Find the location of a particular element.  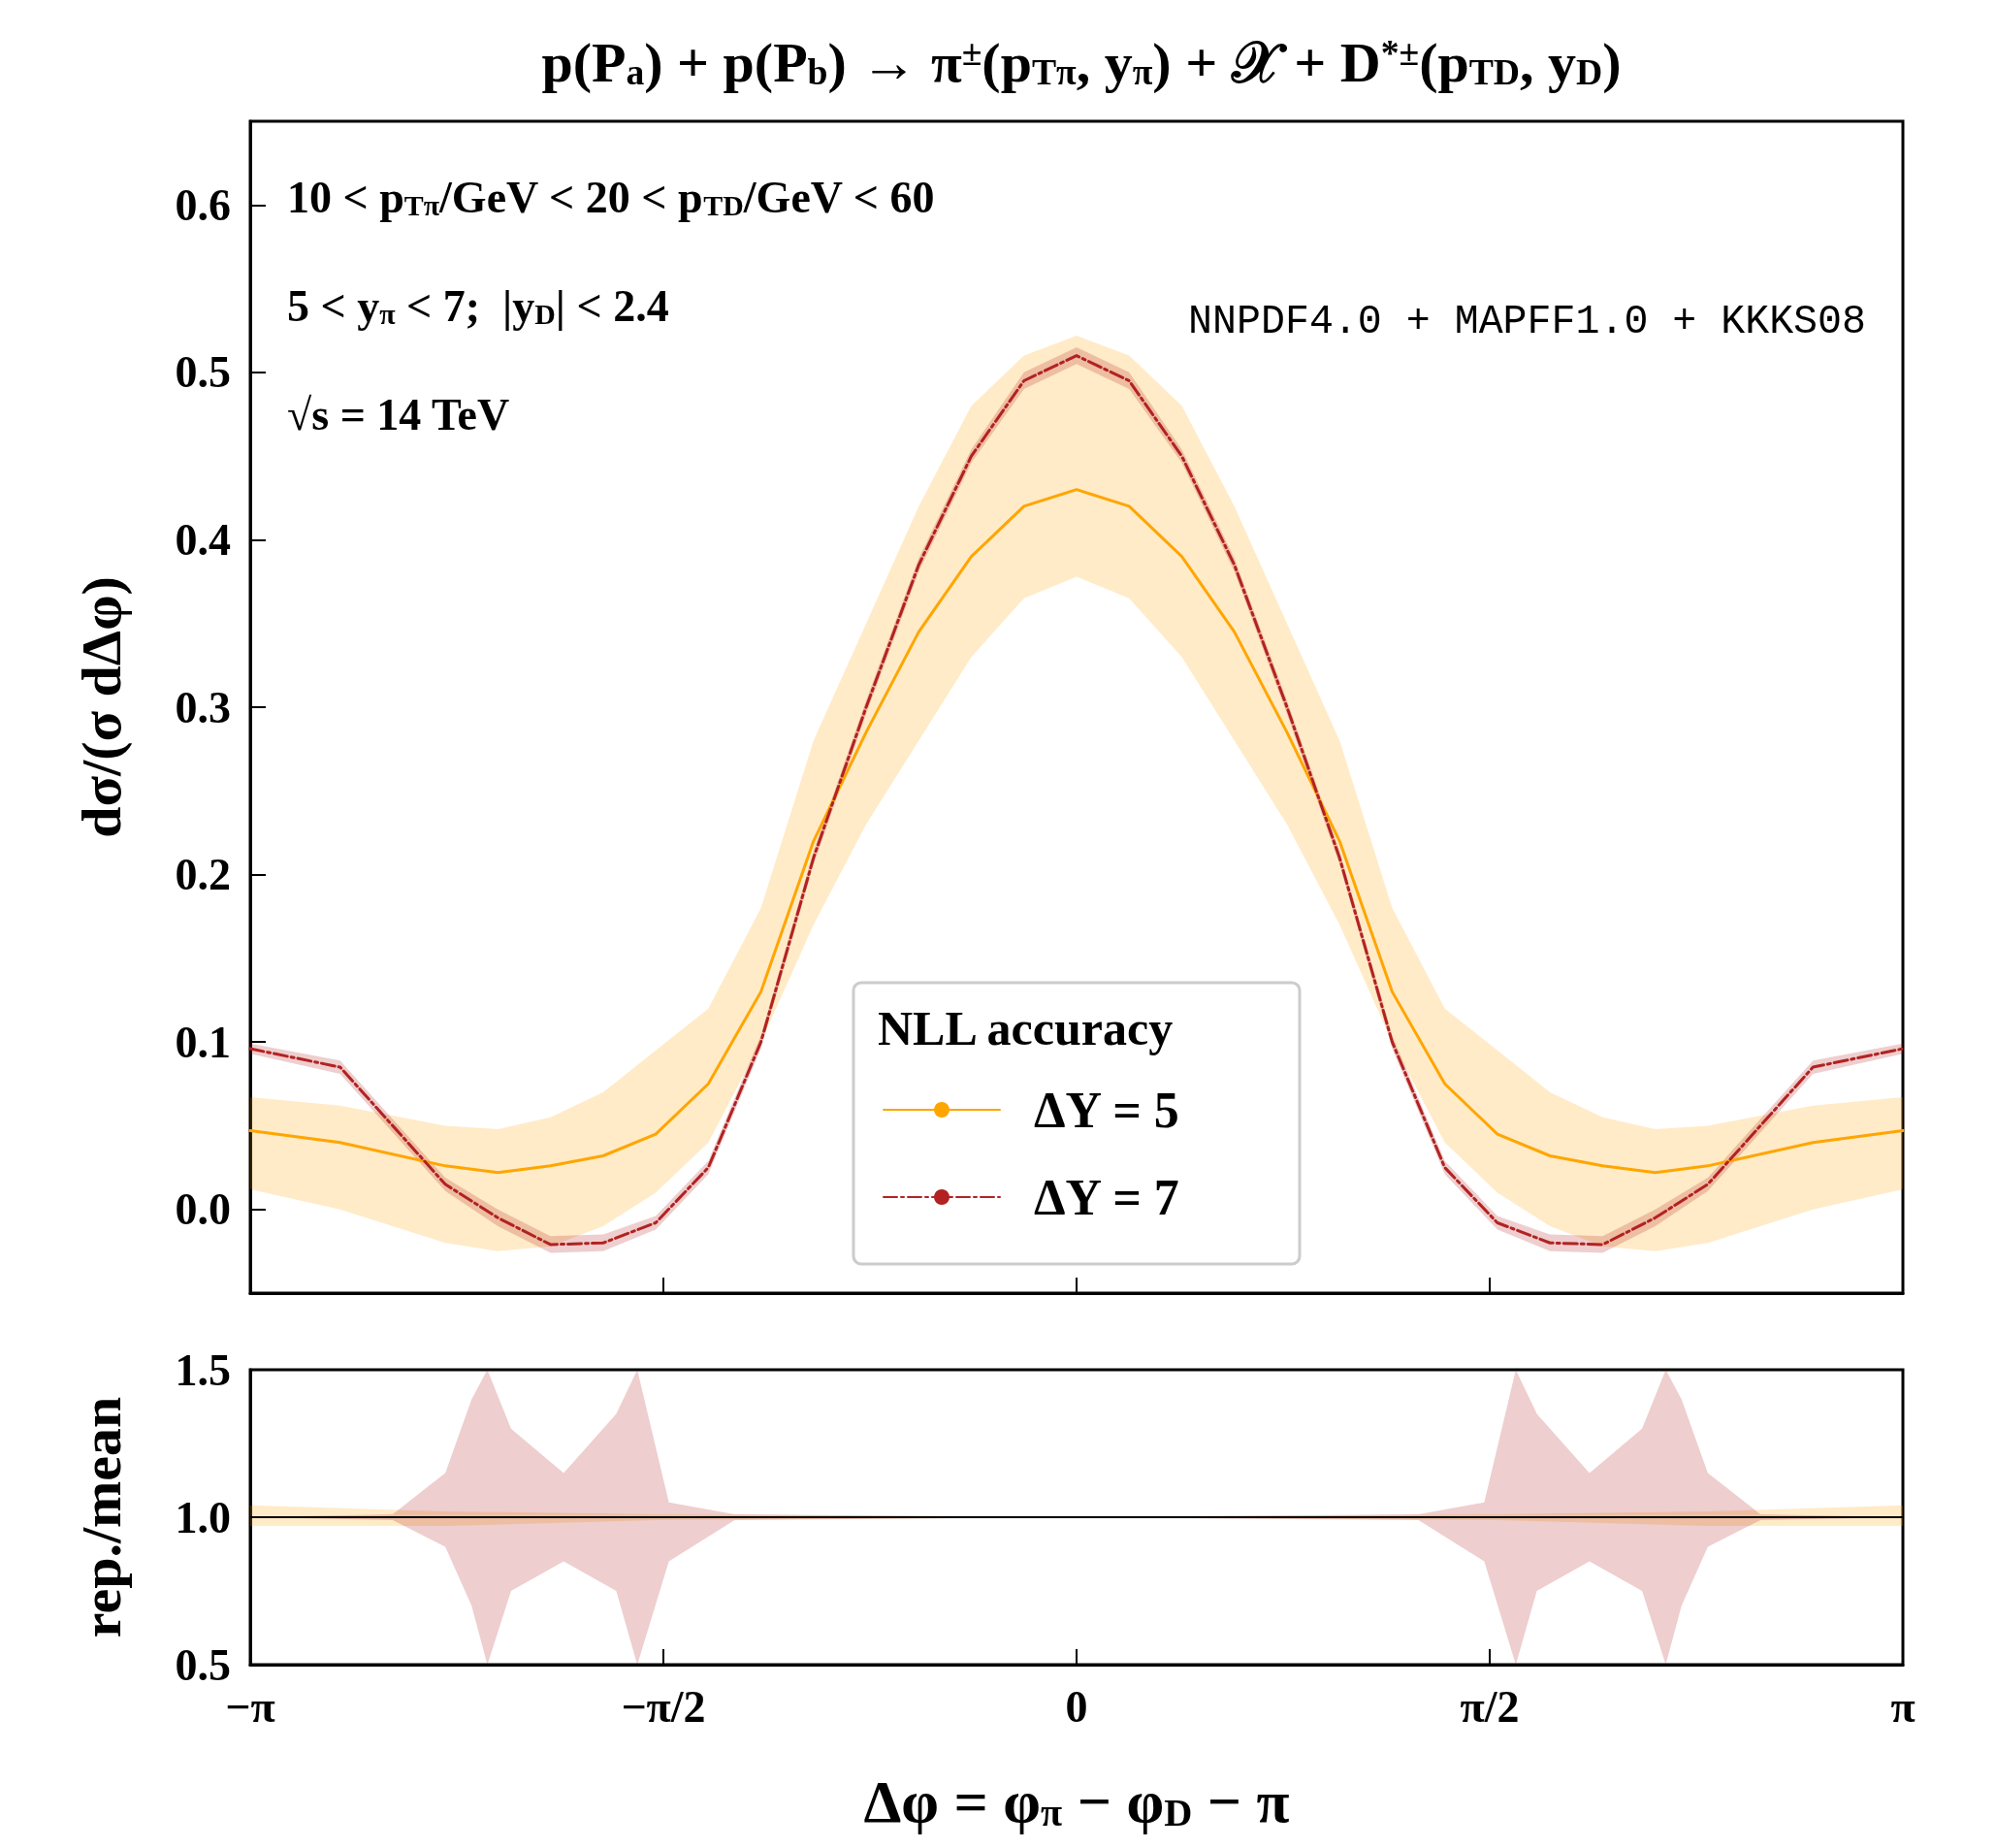

y-tick-label: 0.6 is located at coordinates (203, 204).